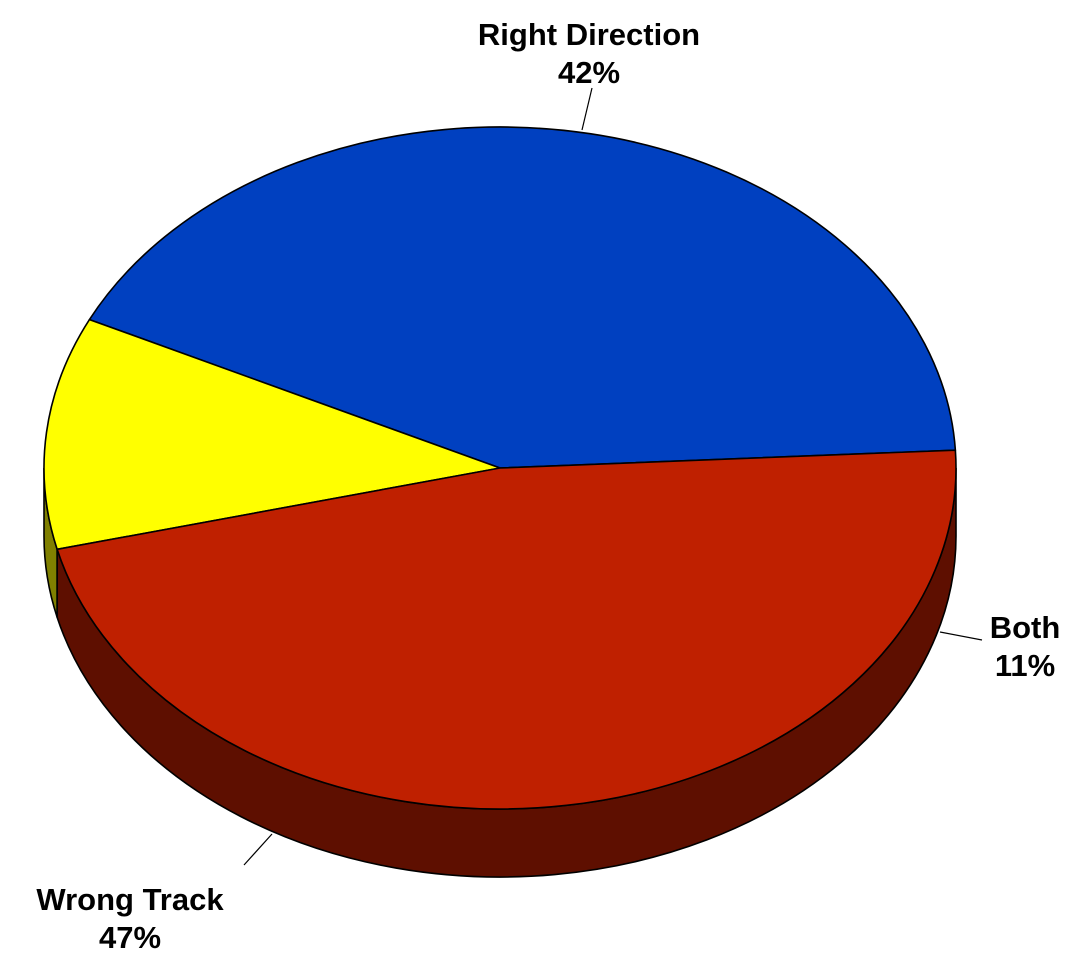 The width and height of the screenshot is (1070, 953). What do you see at coordinates (589, 72) in the screenshot?
I see `slice-value-label-right-direction: 42%` at bounding box center [589, 72].